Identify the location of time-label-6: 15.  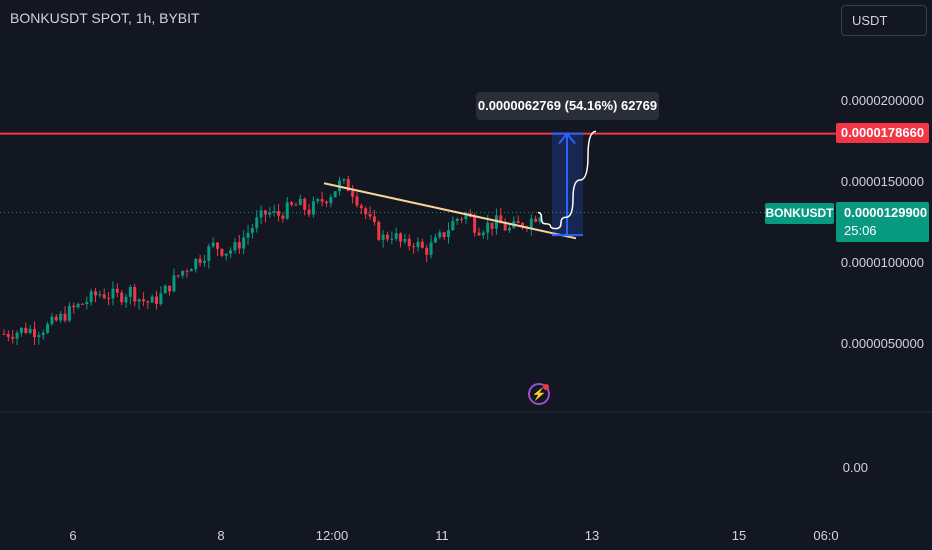
(739, 535).